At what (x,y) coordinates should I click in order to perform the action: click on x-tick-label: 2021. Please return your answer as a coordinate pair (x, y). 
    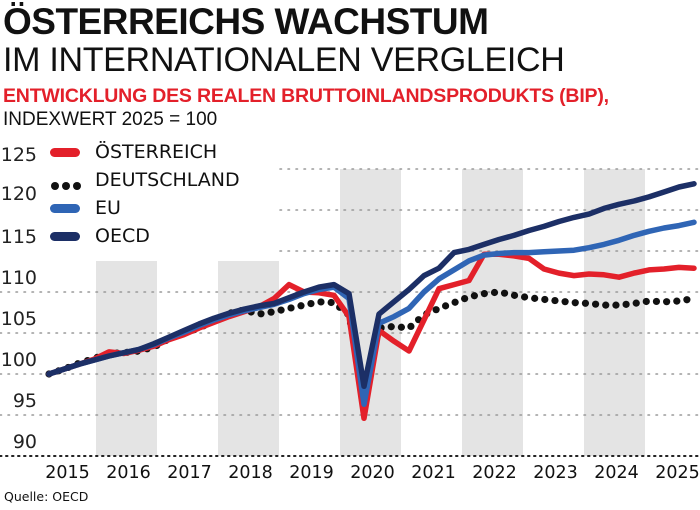
    Looking at the image, I should click on (433, 473).